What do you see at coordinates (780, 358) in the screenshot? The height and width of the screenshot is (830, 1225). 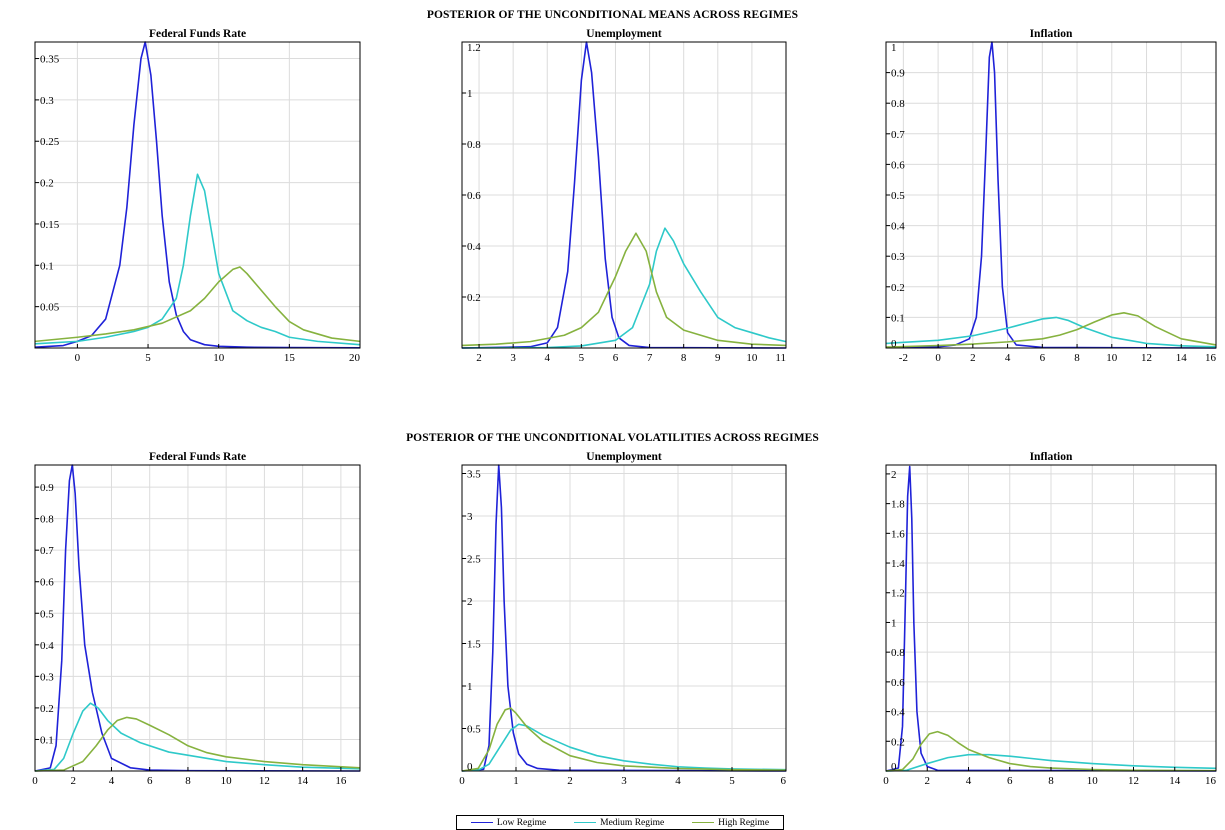 I see `x-tick-label: 11` at bounding box center [780, 358].